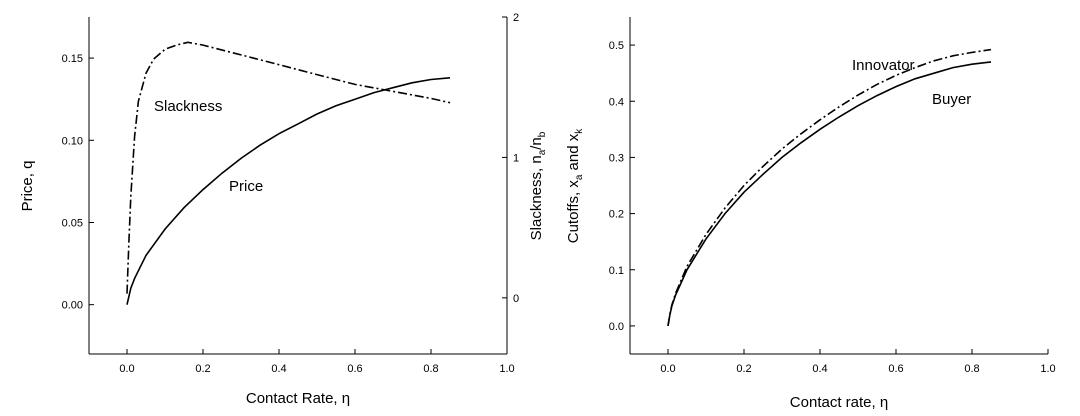  I want to click on right-y-axis-title-sub-a: a, so click(542, 152).